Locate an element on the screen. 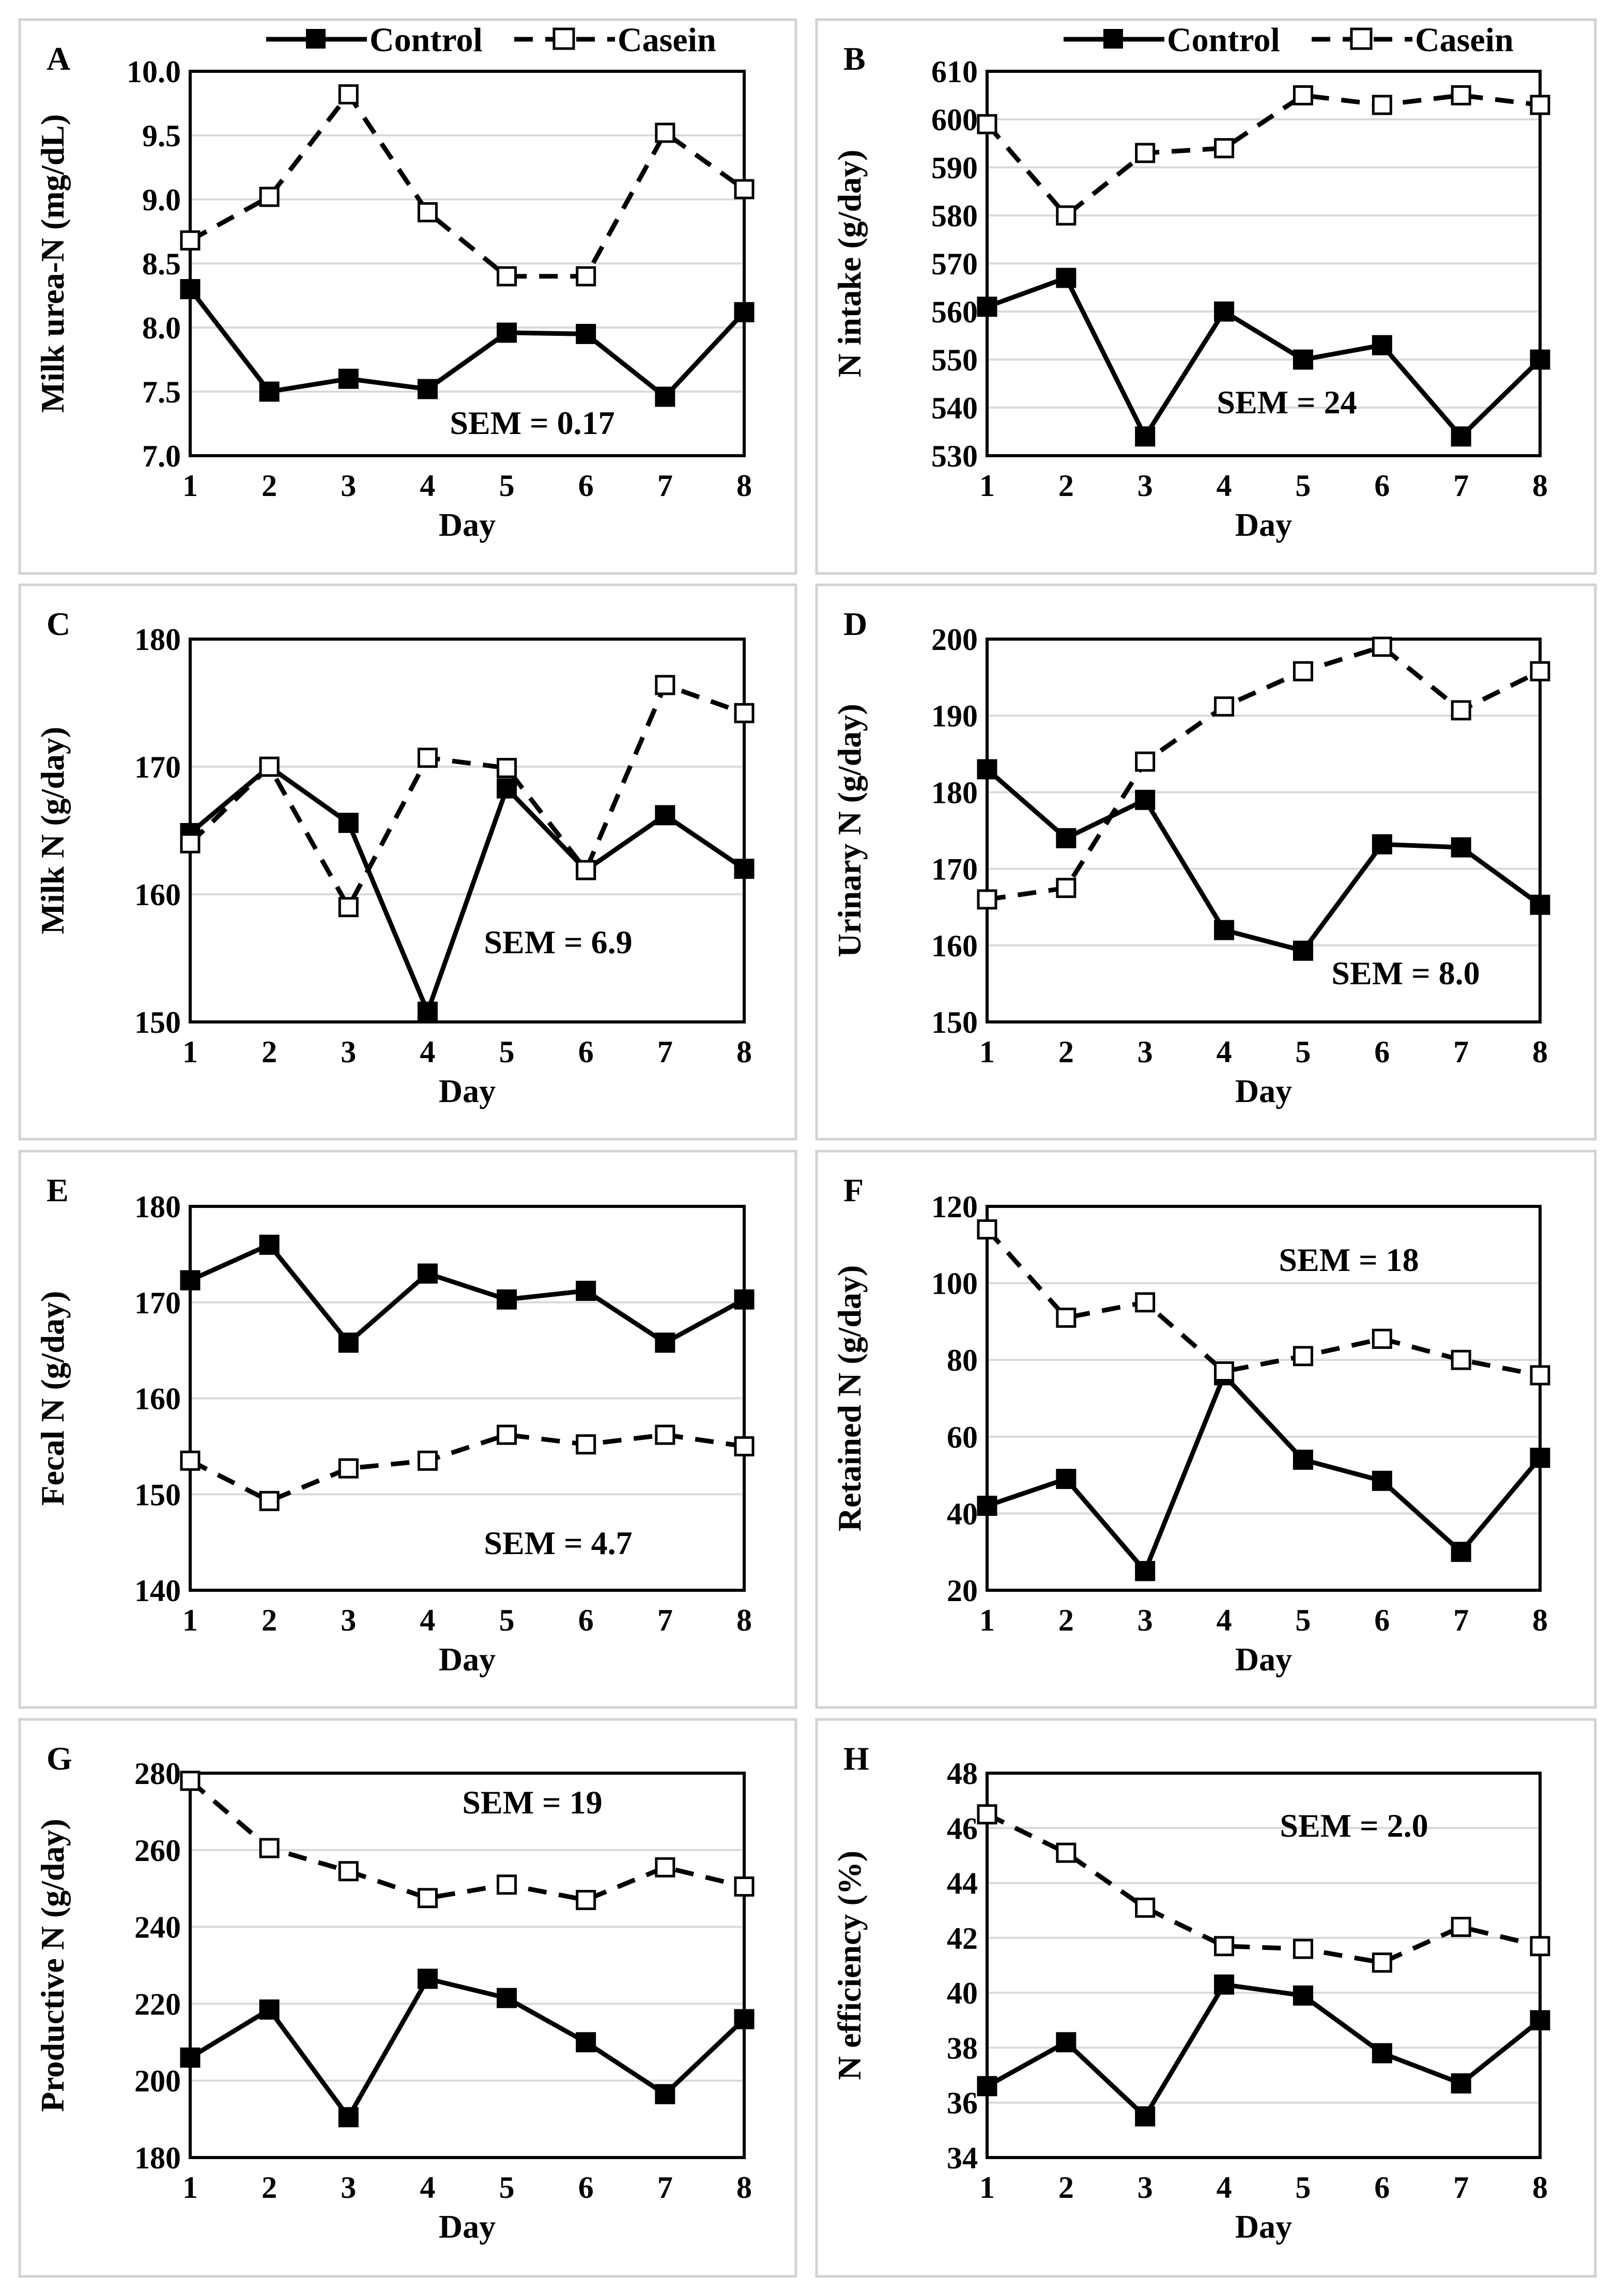  y-tick-label: 560 is located at coordinates (955, 312).